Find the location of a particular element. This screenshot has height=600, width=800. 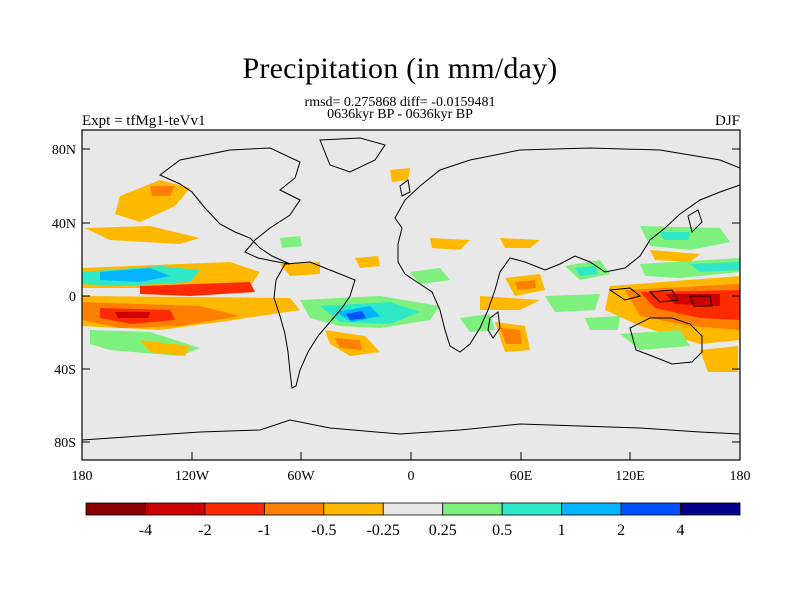

colorbar-label: 0.25 is located at coordinates (443, 530).